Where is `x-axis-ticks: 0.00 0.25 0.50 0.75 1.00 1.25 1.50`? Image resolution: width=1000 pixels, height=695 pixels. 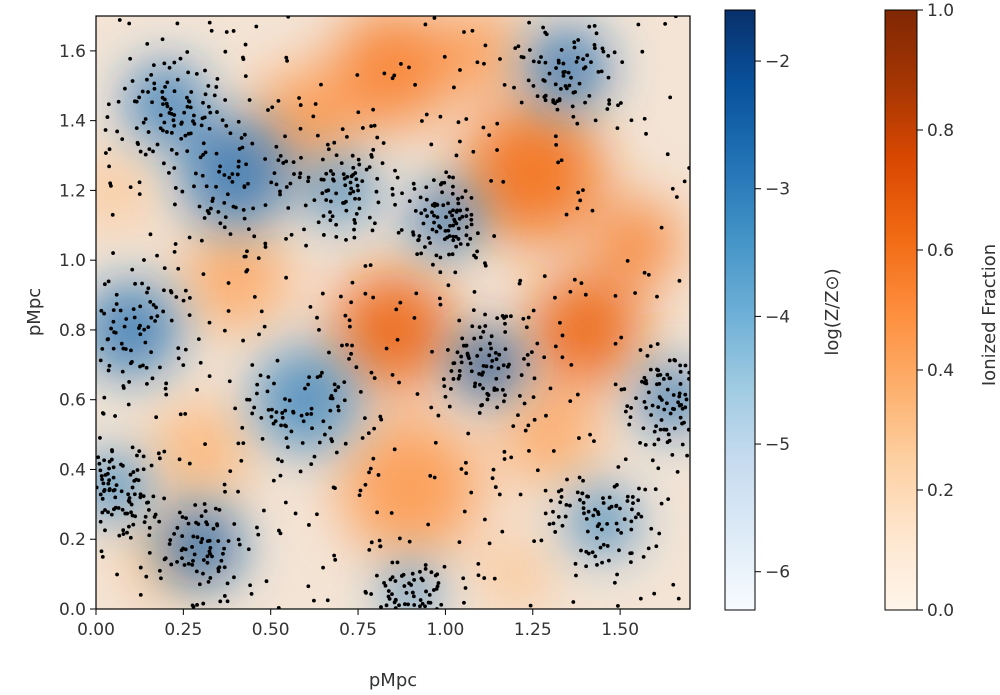 x-axis-ticks: 0.00 0.25 0.50 0.75 1.00 1.25 1.50 is located at coordinates (358, 624).